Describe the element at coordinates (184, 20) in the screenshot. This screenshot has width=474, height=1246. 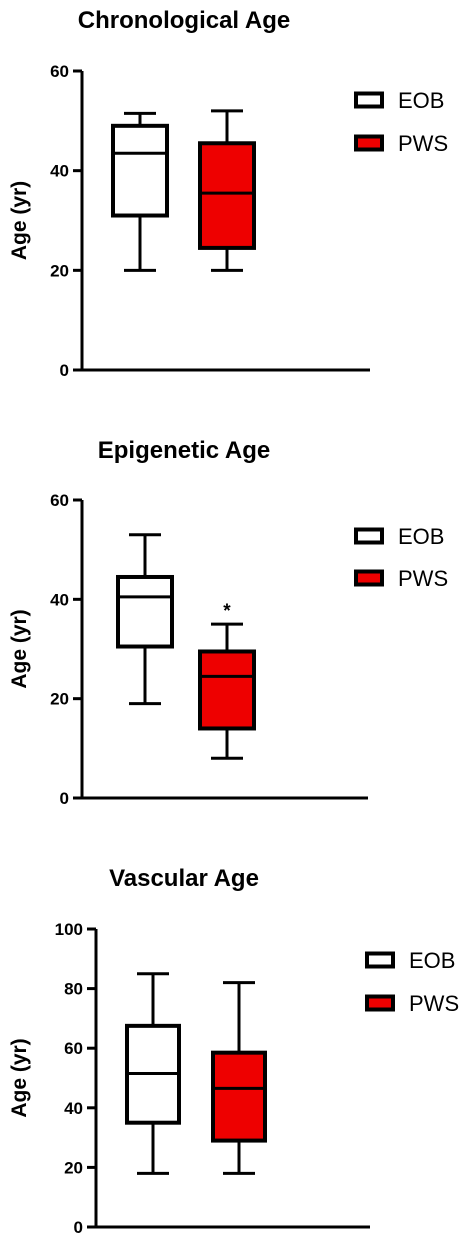
I see `chart-title: Chronological Age` at that location.